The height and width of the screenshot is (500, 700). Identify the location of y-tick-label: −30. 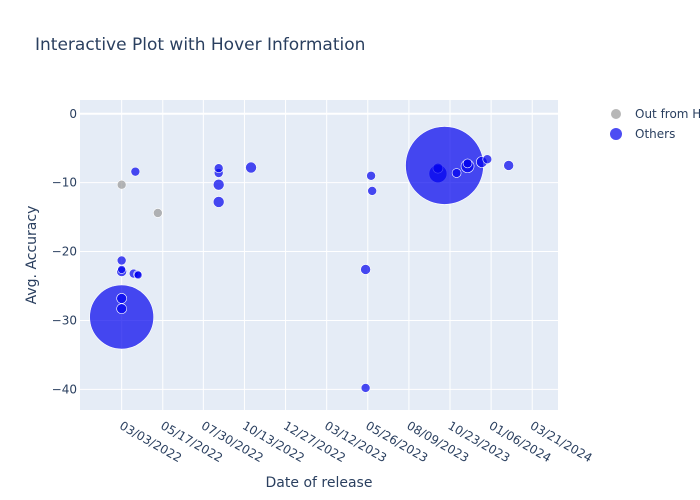
(64, 320).